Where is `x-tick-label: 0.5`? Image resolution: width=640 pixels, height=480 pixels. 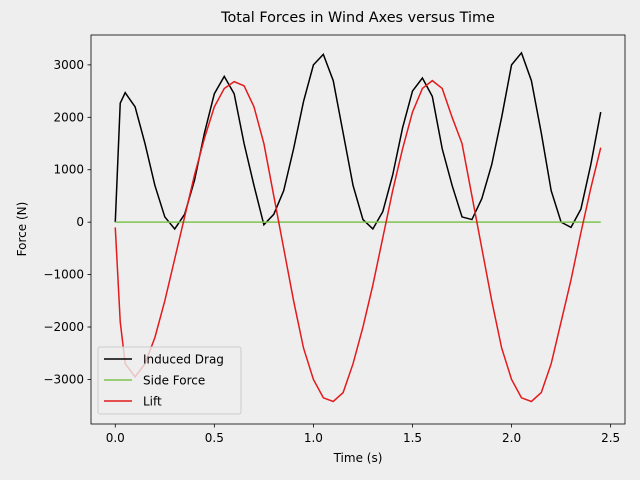
x-tick-label: 0.5 is located at coordinates (214, 438).